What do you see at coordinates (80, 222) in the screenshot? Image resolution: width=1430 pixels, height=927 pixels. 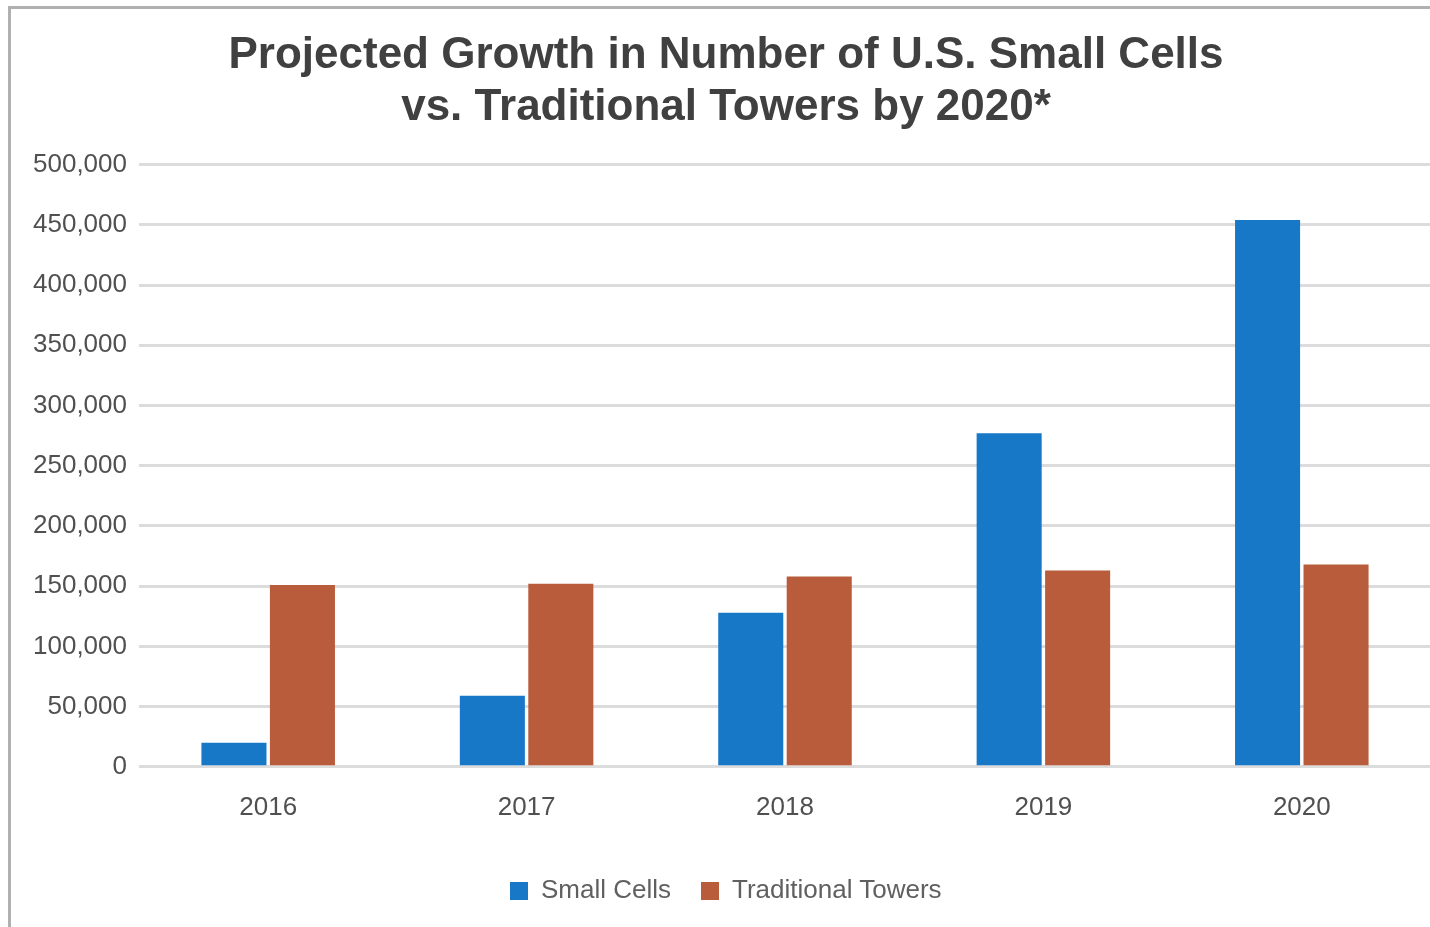 I see `y-tick-label: 450,000` at bounding box center [80, 222].